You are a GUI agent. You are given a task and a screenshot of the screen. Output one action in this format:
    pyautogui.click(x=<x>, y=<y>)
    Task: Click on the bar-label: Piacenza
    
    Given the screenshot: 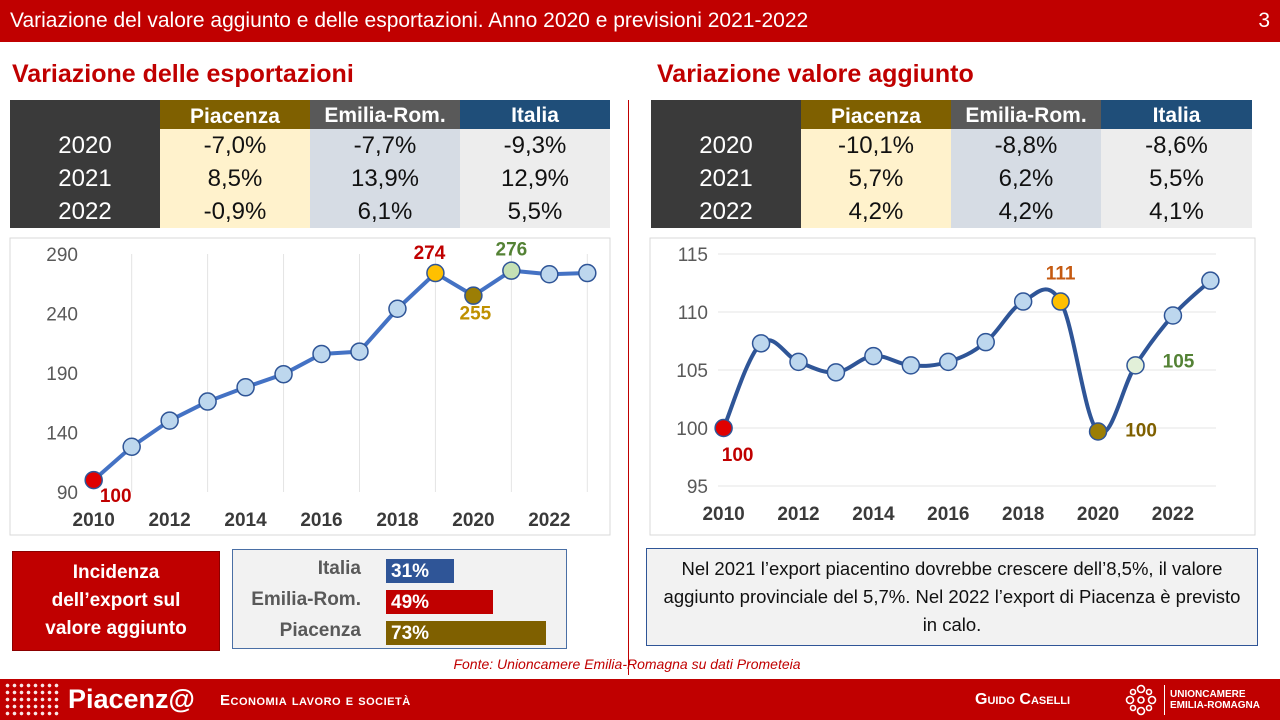 What is the action you would take?
    pyautogui.click(x=320, y=630)
    